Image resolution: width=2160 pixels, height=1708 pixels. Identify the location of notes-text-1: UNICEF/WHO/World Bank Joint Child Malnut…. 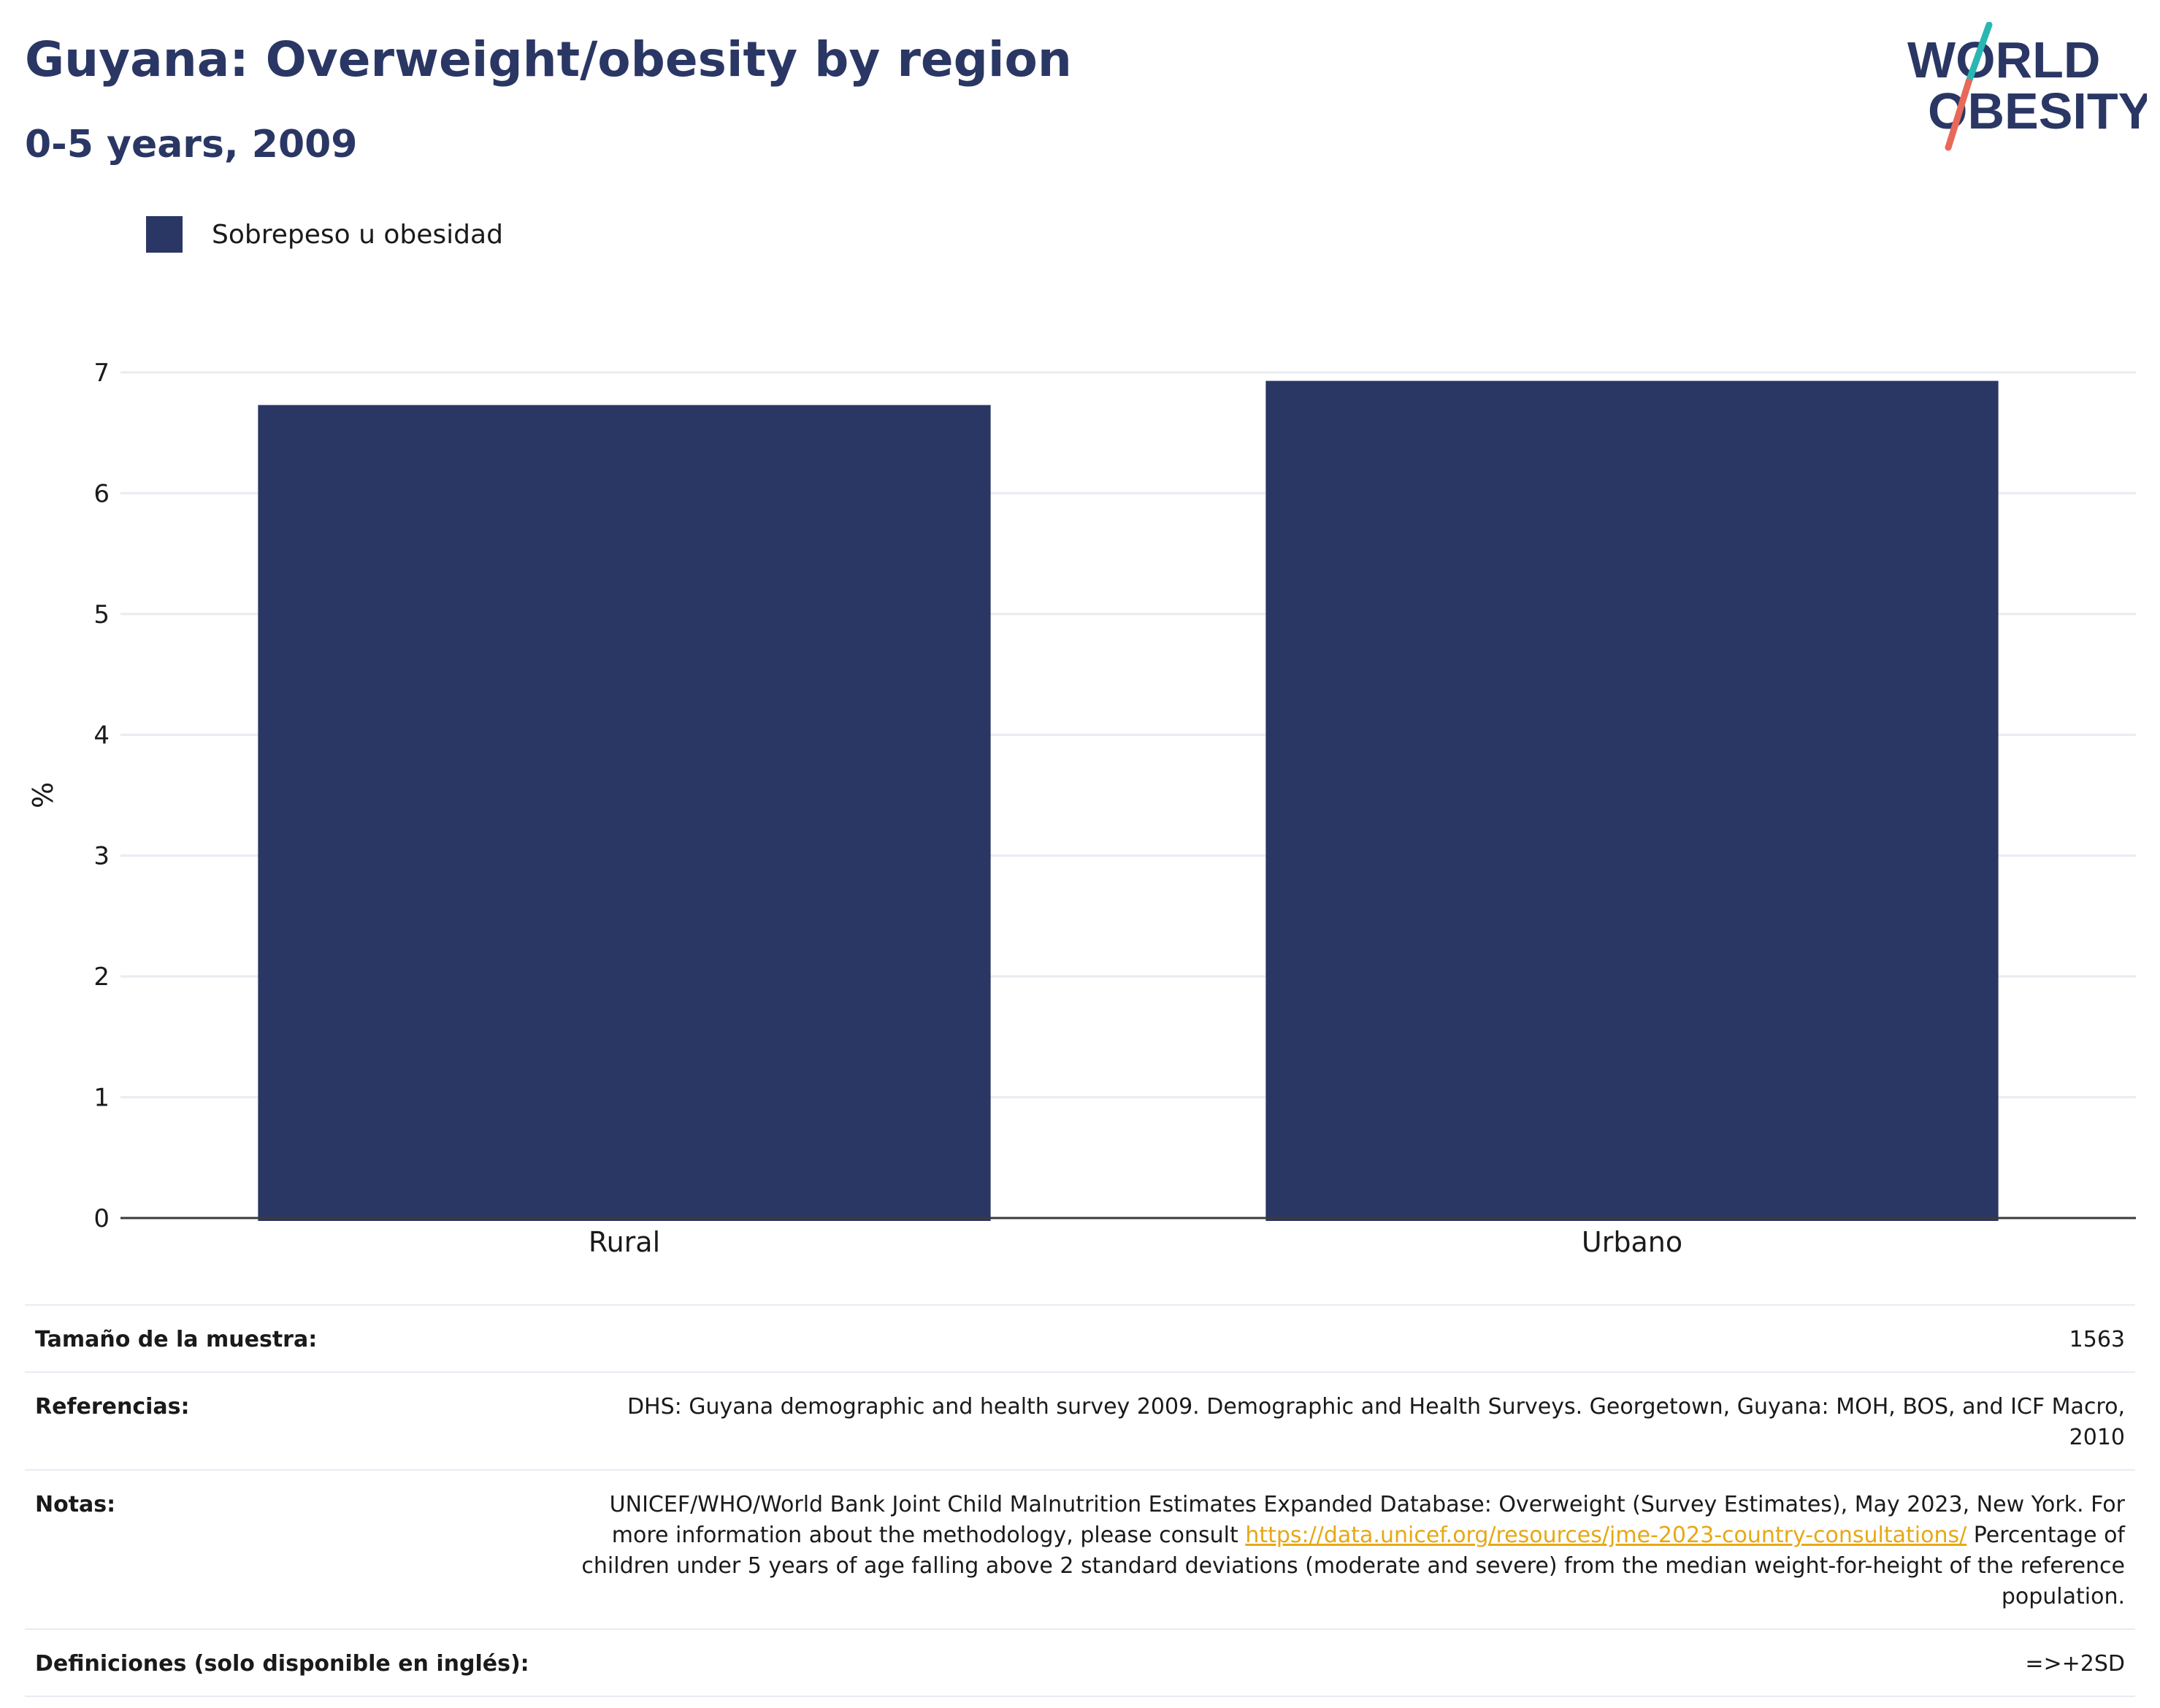
(1367, 1520).